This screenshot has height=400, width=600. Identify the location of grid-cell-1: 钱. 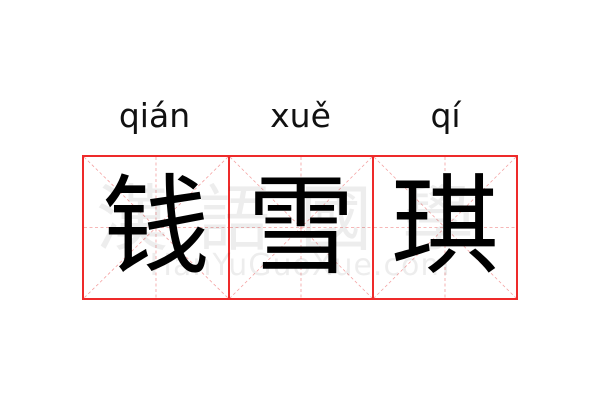
(156, 227).